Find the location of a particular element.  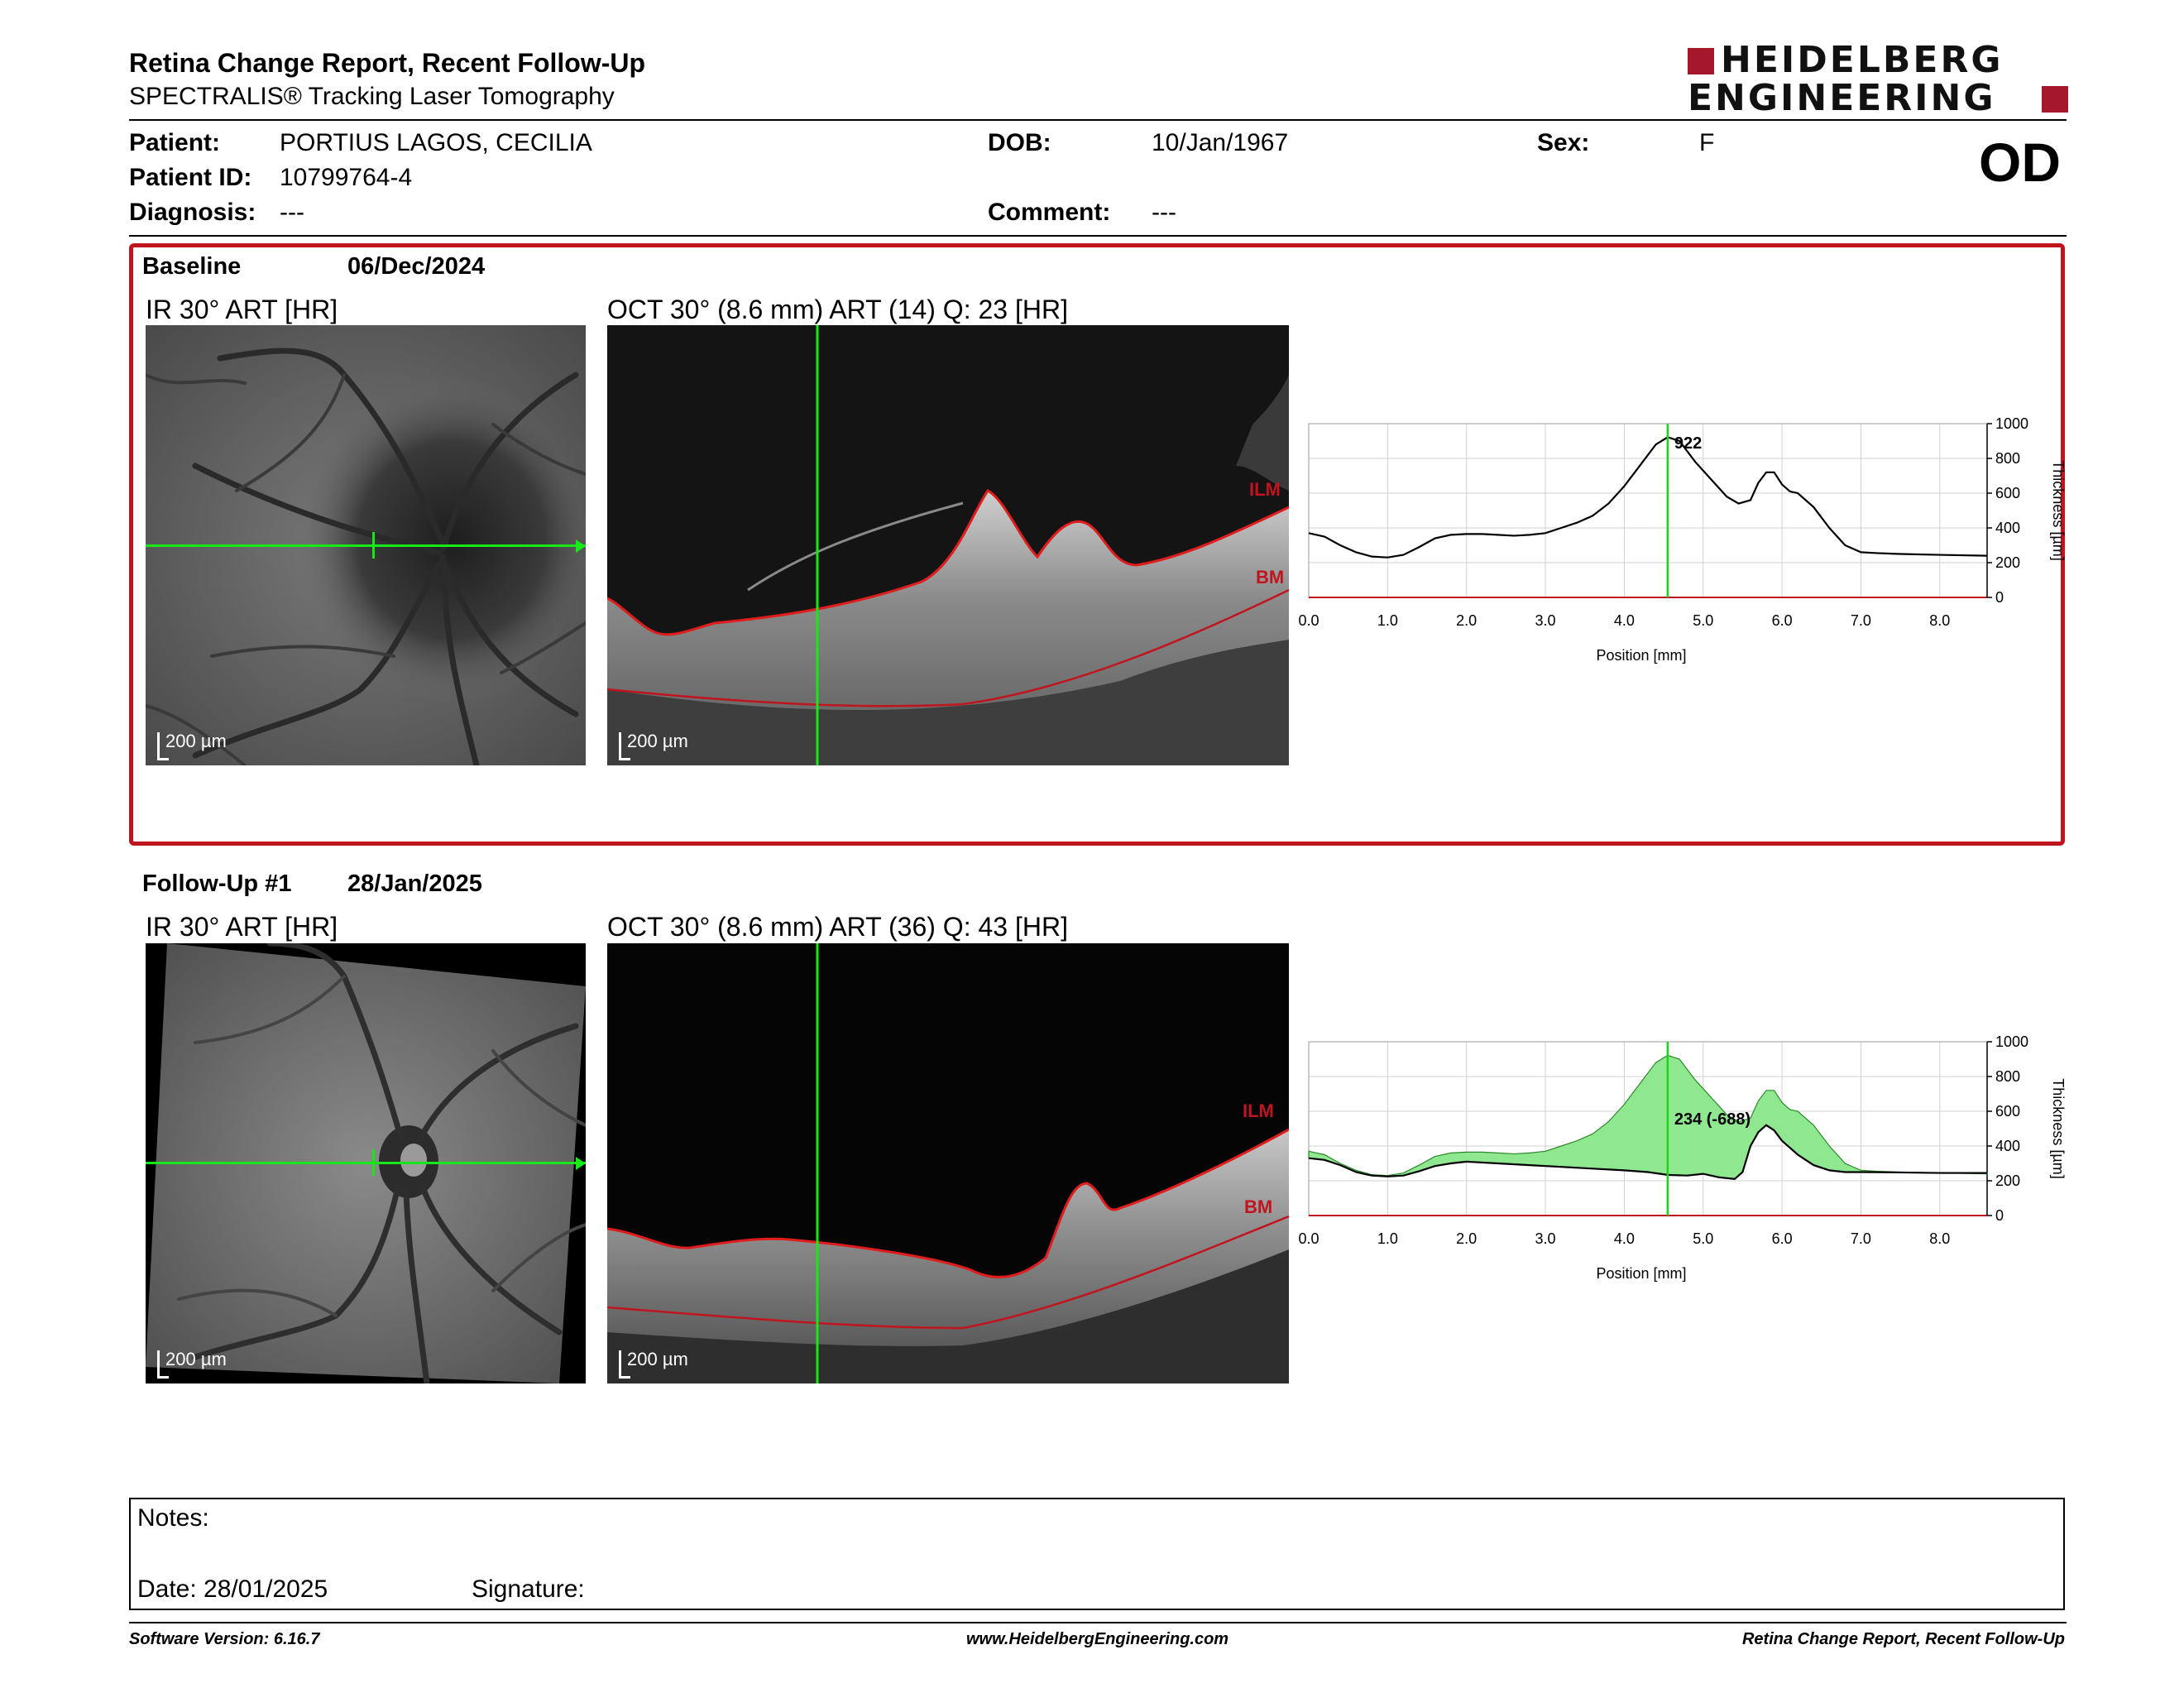

signature-label: Signature: is located at coordinates (528, 1589).